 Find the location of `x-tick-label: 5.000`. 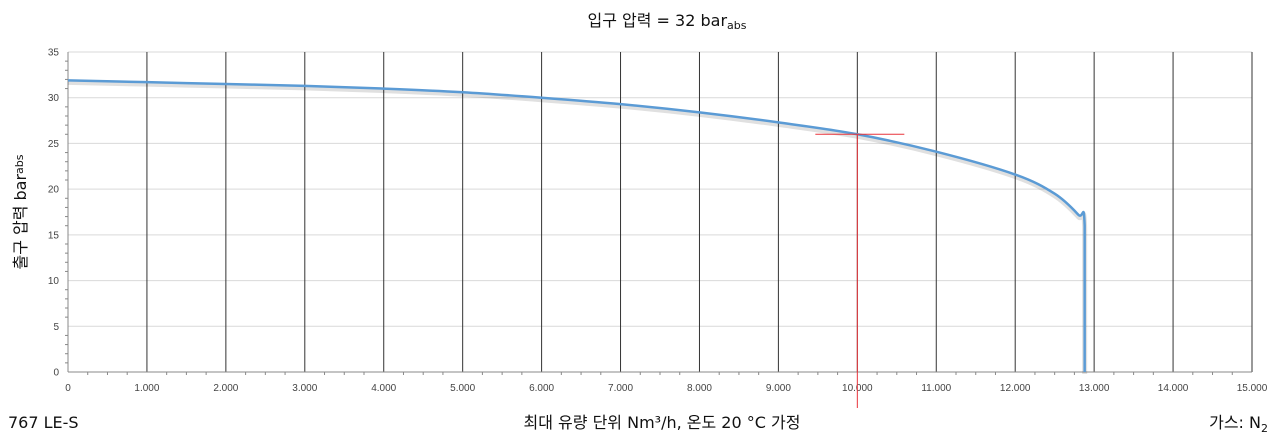

x-tick-label: 5.000 is located at coordinates (462, 388).